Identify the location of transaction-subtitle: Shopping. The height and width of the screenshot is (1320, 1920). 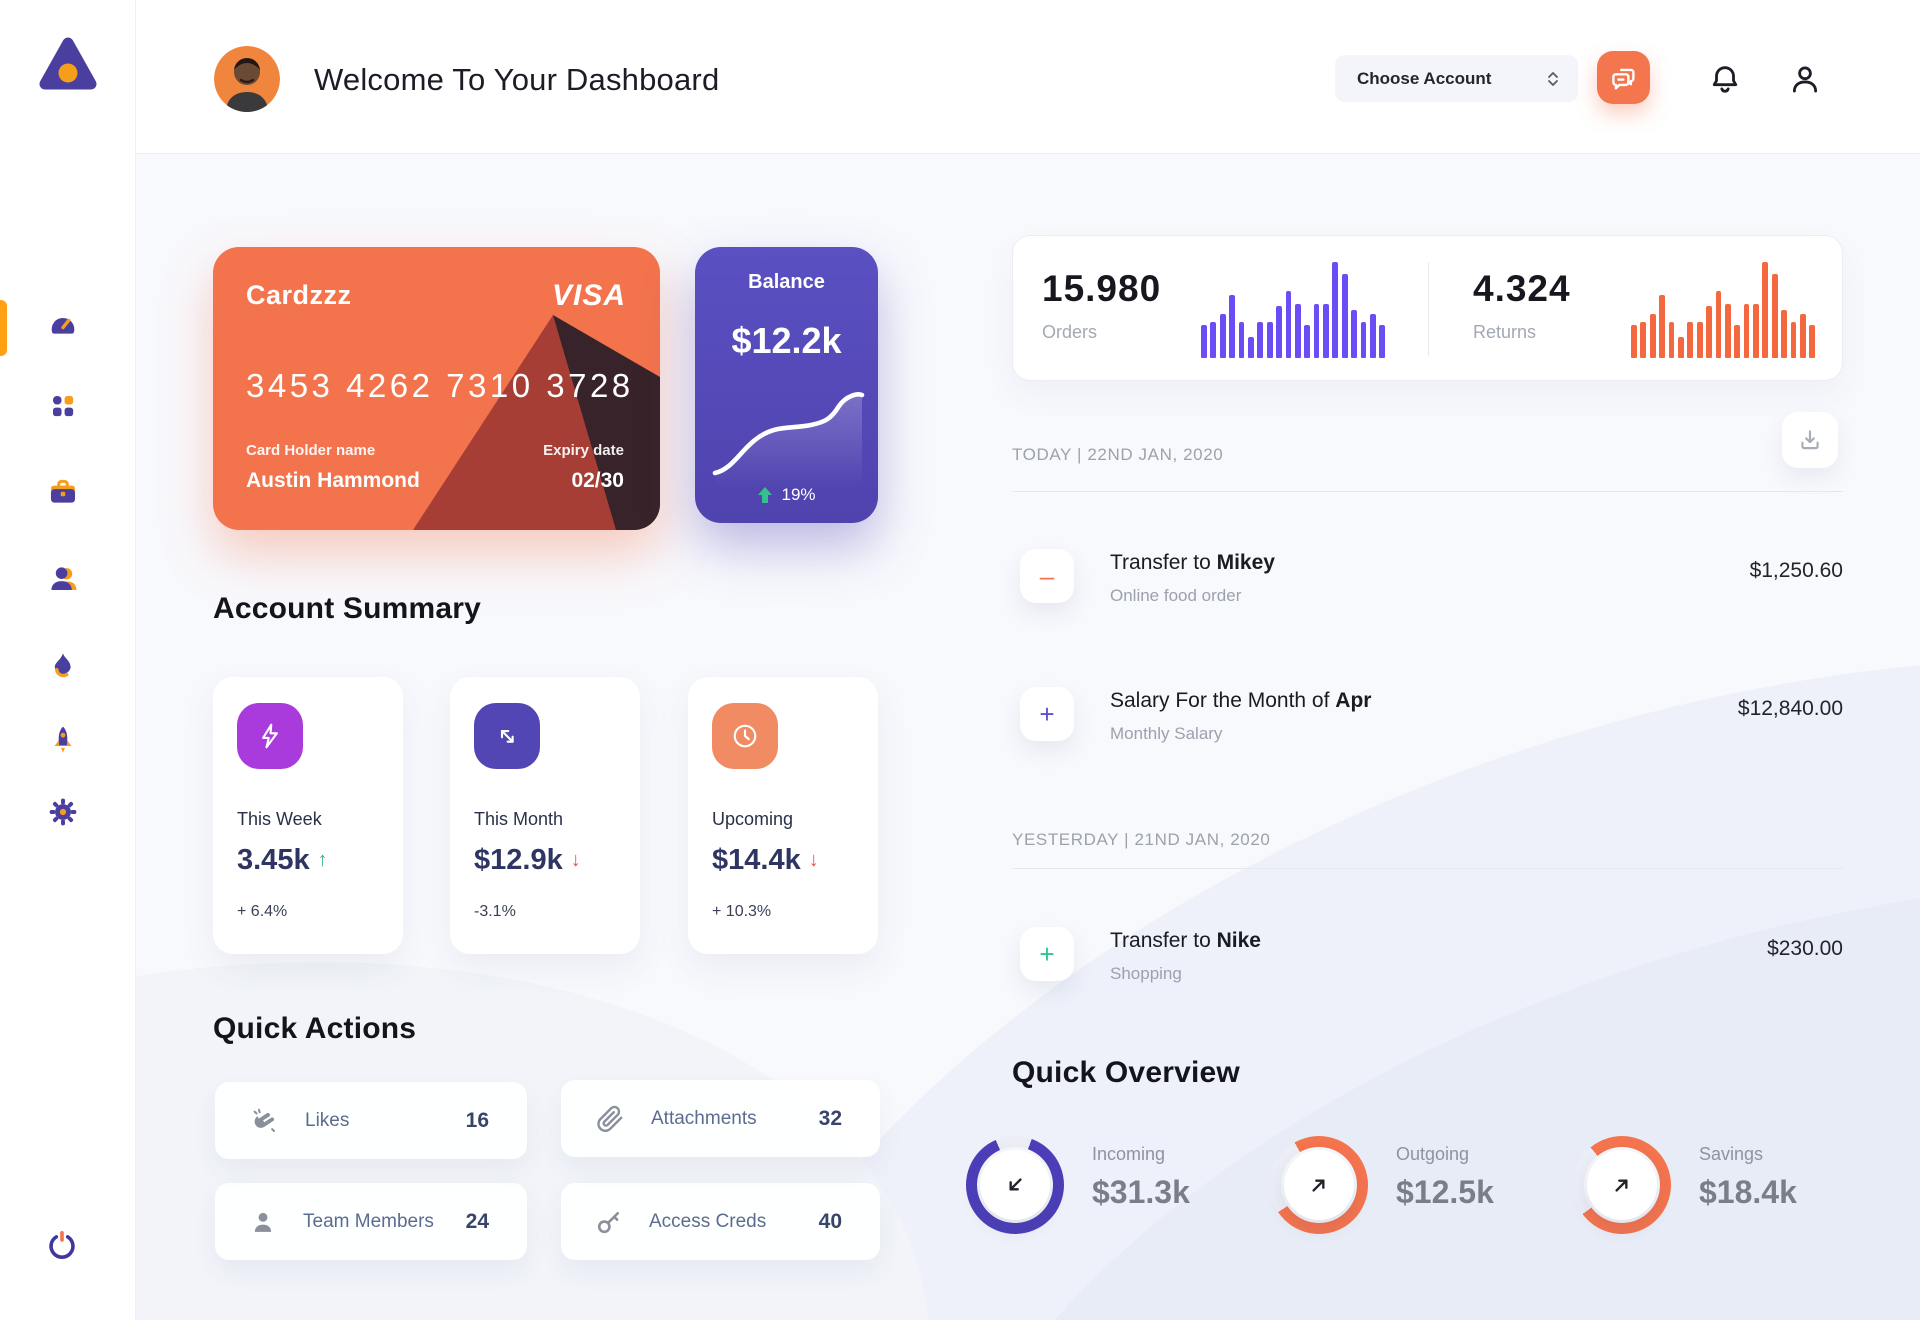
(1146, 973).